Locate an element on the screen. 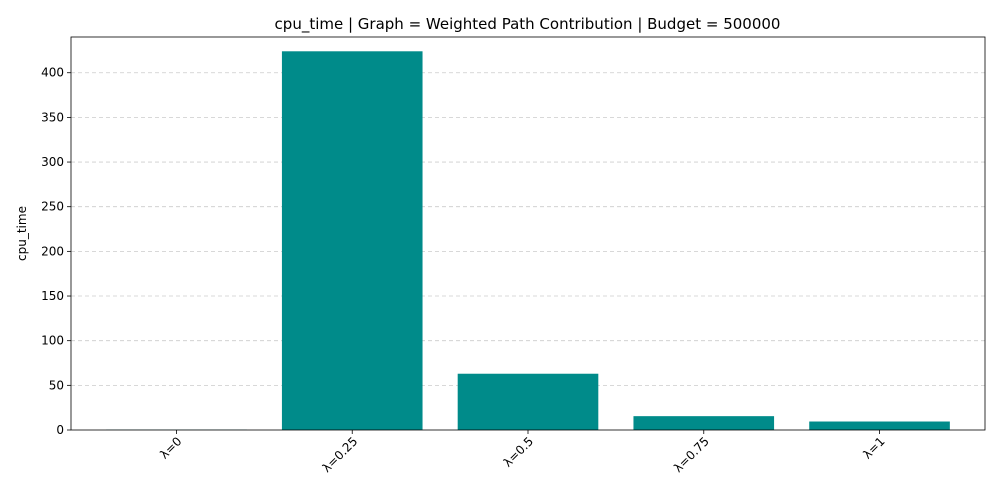 The height and width of the screenshot is (500, 1000). x-tick-label: λ=1 is located at coordinates (873, 447).